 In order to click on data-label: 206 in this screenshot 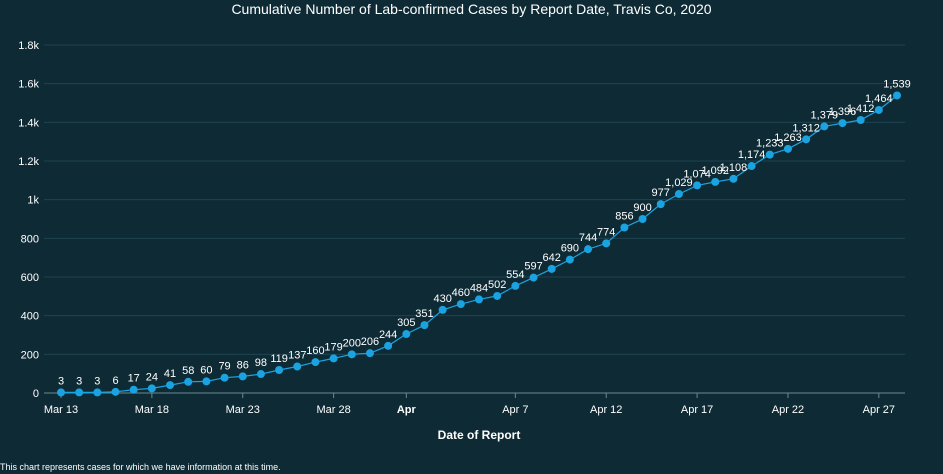, I will do `click(370, 342)`.